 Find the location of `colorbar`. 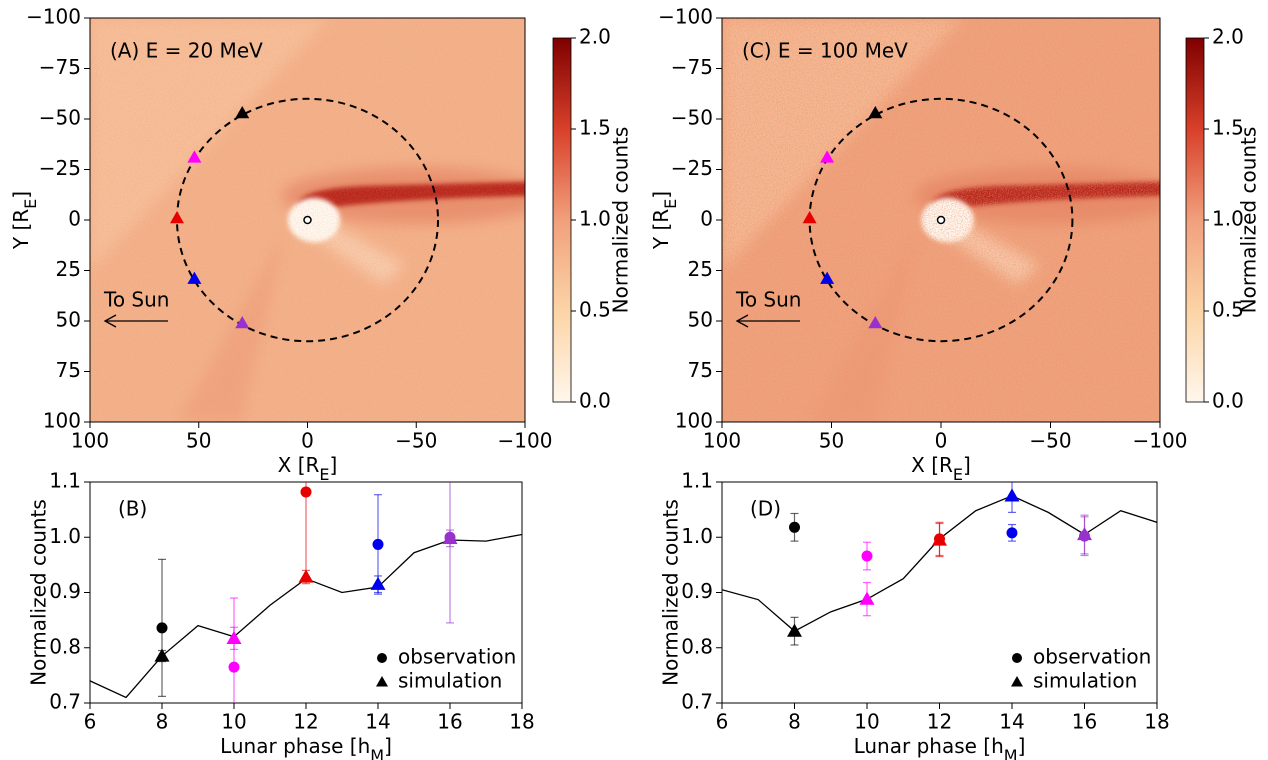

colorbar is located at coordinates (562, 220).